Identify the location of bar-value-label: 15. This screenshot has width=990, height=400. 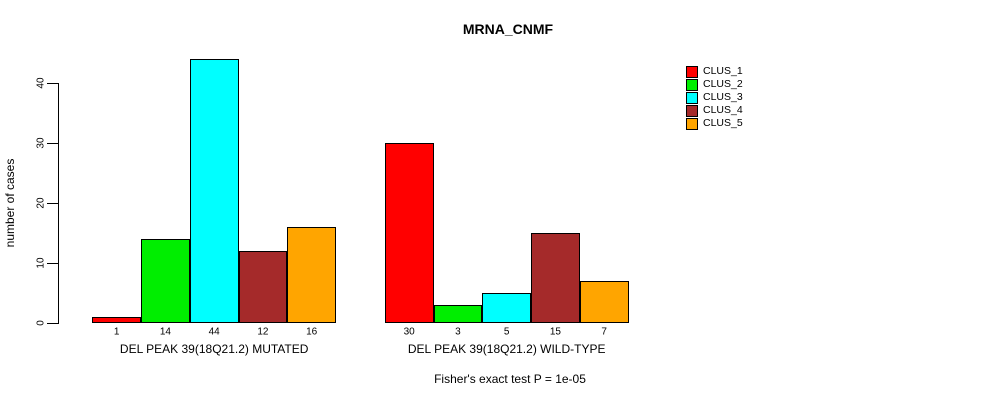
(555, 332).